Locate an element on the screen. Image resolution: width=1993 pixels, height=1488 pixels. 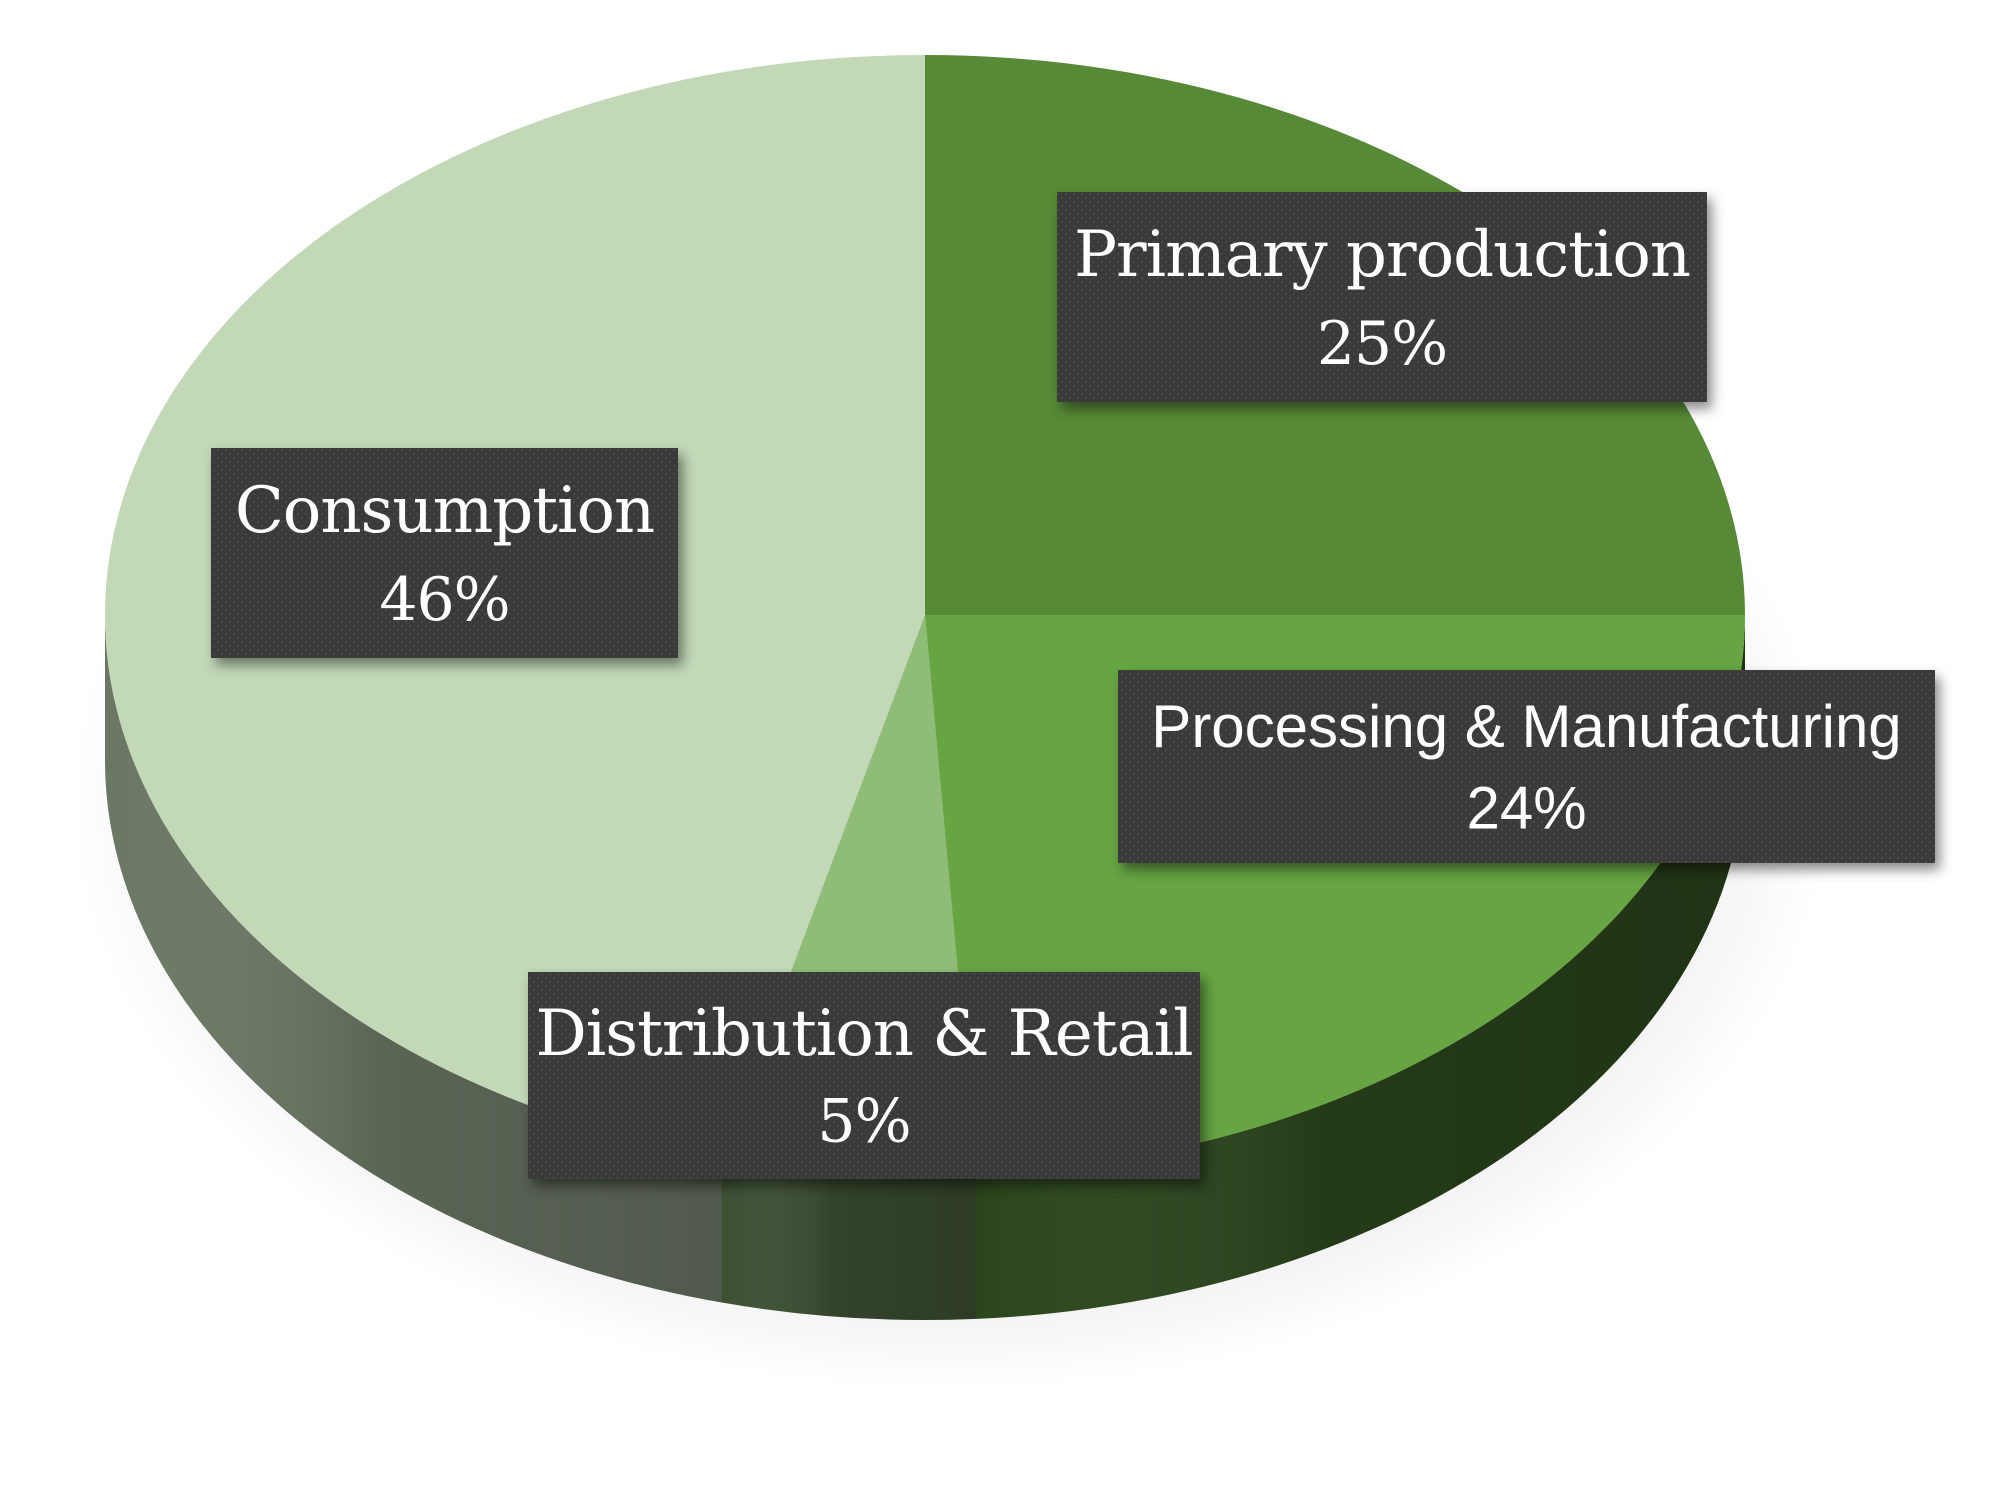
data-label-box-processing-and-manufacturing is located at coordinates (1526, 766).